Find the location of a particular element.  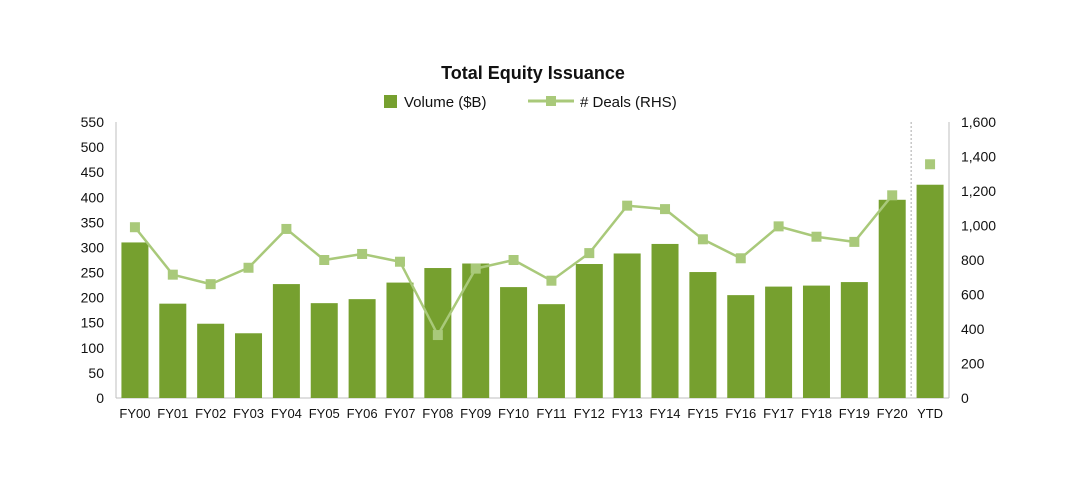

category-label: FY13 is located at coordinates (627, 413).